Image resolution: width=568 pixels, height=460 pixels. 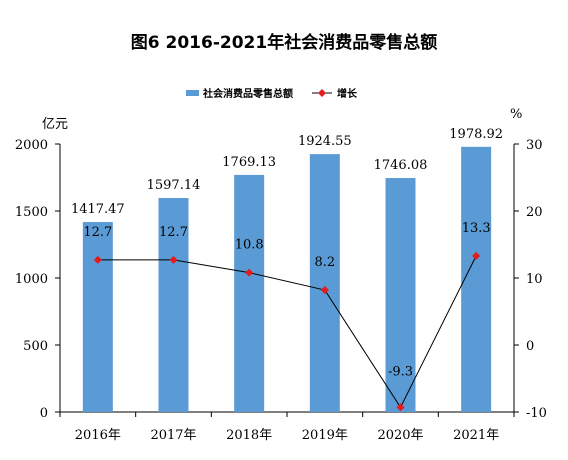 What do you see at coordinates (401, 165) in the screenshot?
I see `bar-data-label: 1746.08` at bounding box center [401, 165].